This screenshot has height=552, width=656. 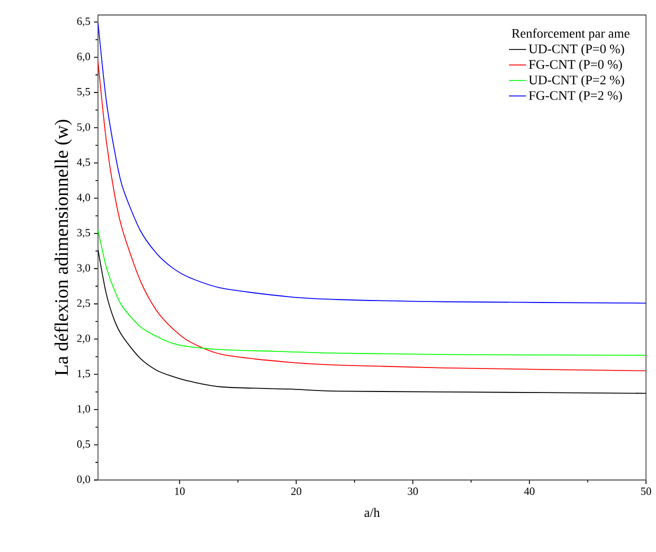 I want to click on legend-label: FG-CNT (P=0 %), so click(x=575, y=66).